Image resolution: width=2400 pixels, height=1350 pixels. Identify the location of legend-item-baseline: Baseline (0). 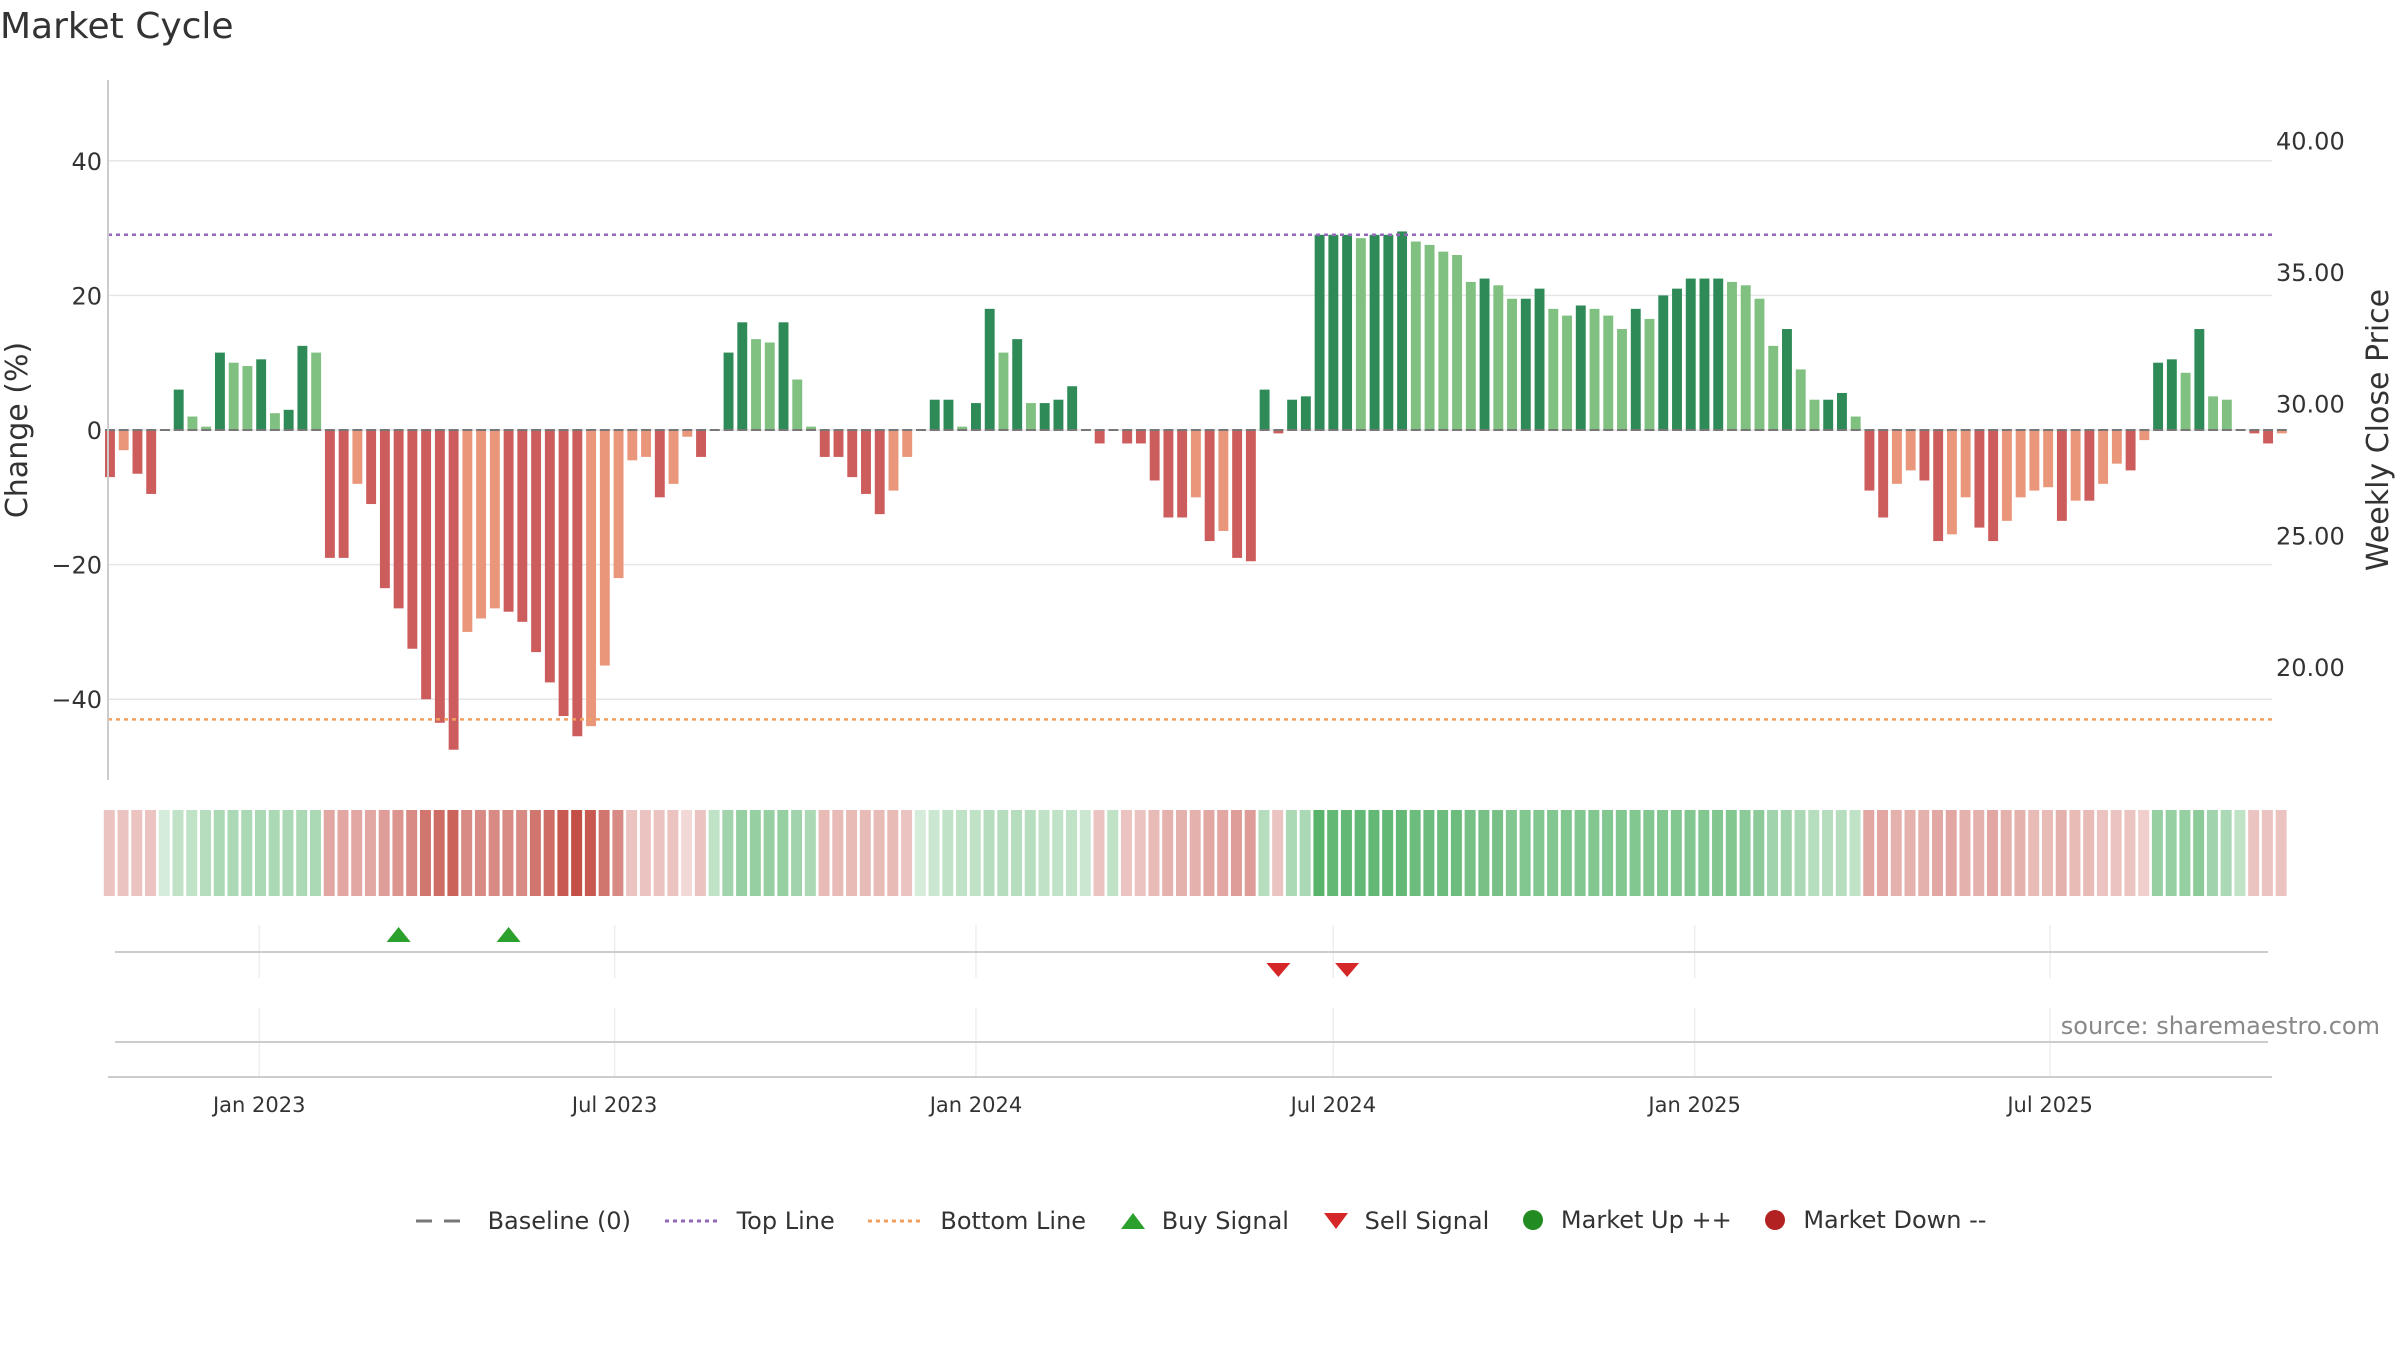
(522, 1221).